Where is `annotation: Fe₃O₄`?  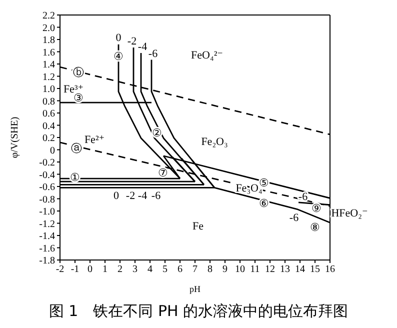
annotation: Fe₃O₄ is located at coordinates (249, 188).